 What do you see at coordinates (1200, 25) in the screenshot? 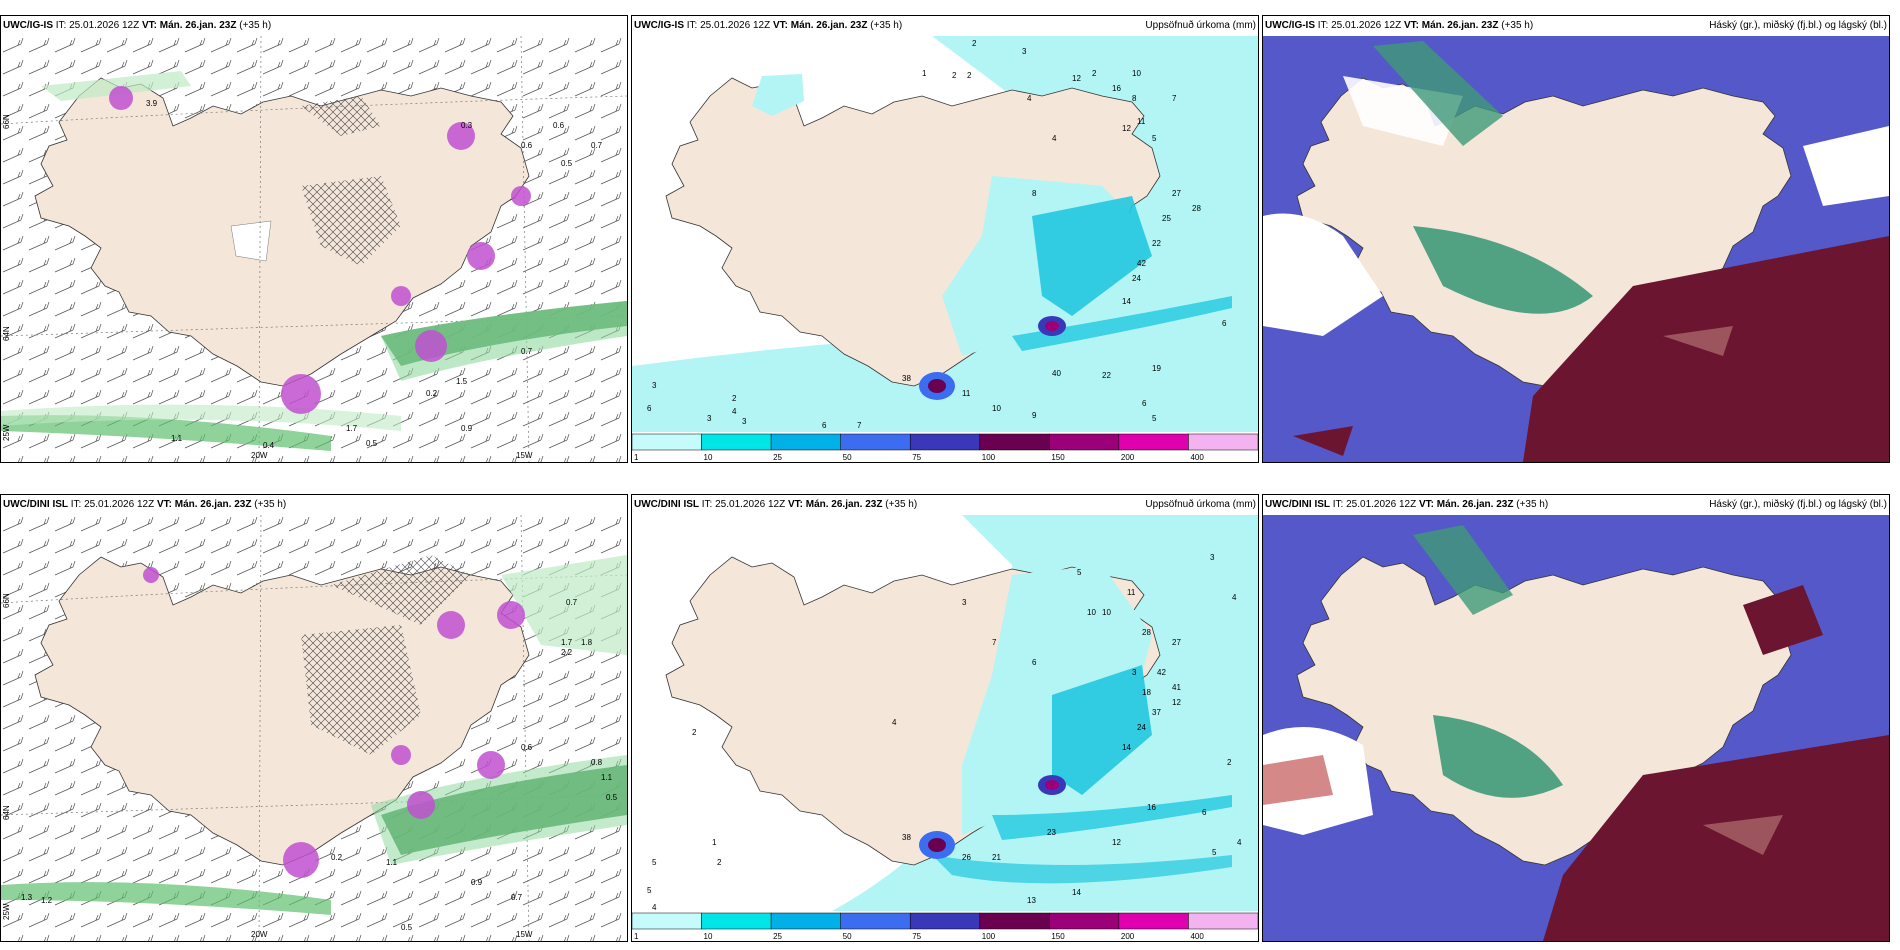
I see `precip-title: Uppsöfnuð úrkoma (mm)` at bounding box center [1200, 25].